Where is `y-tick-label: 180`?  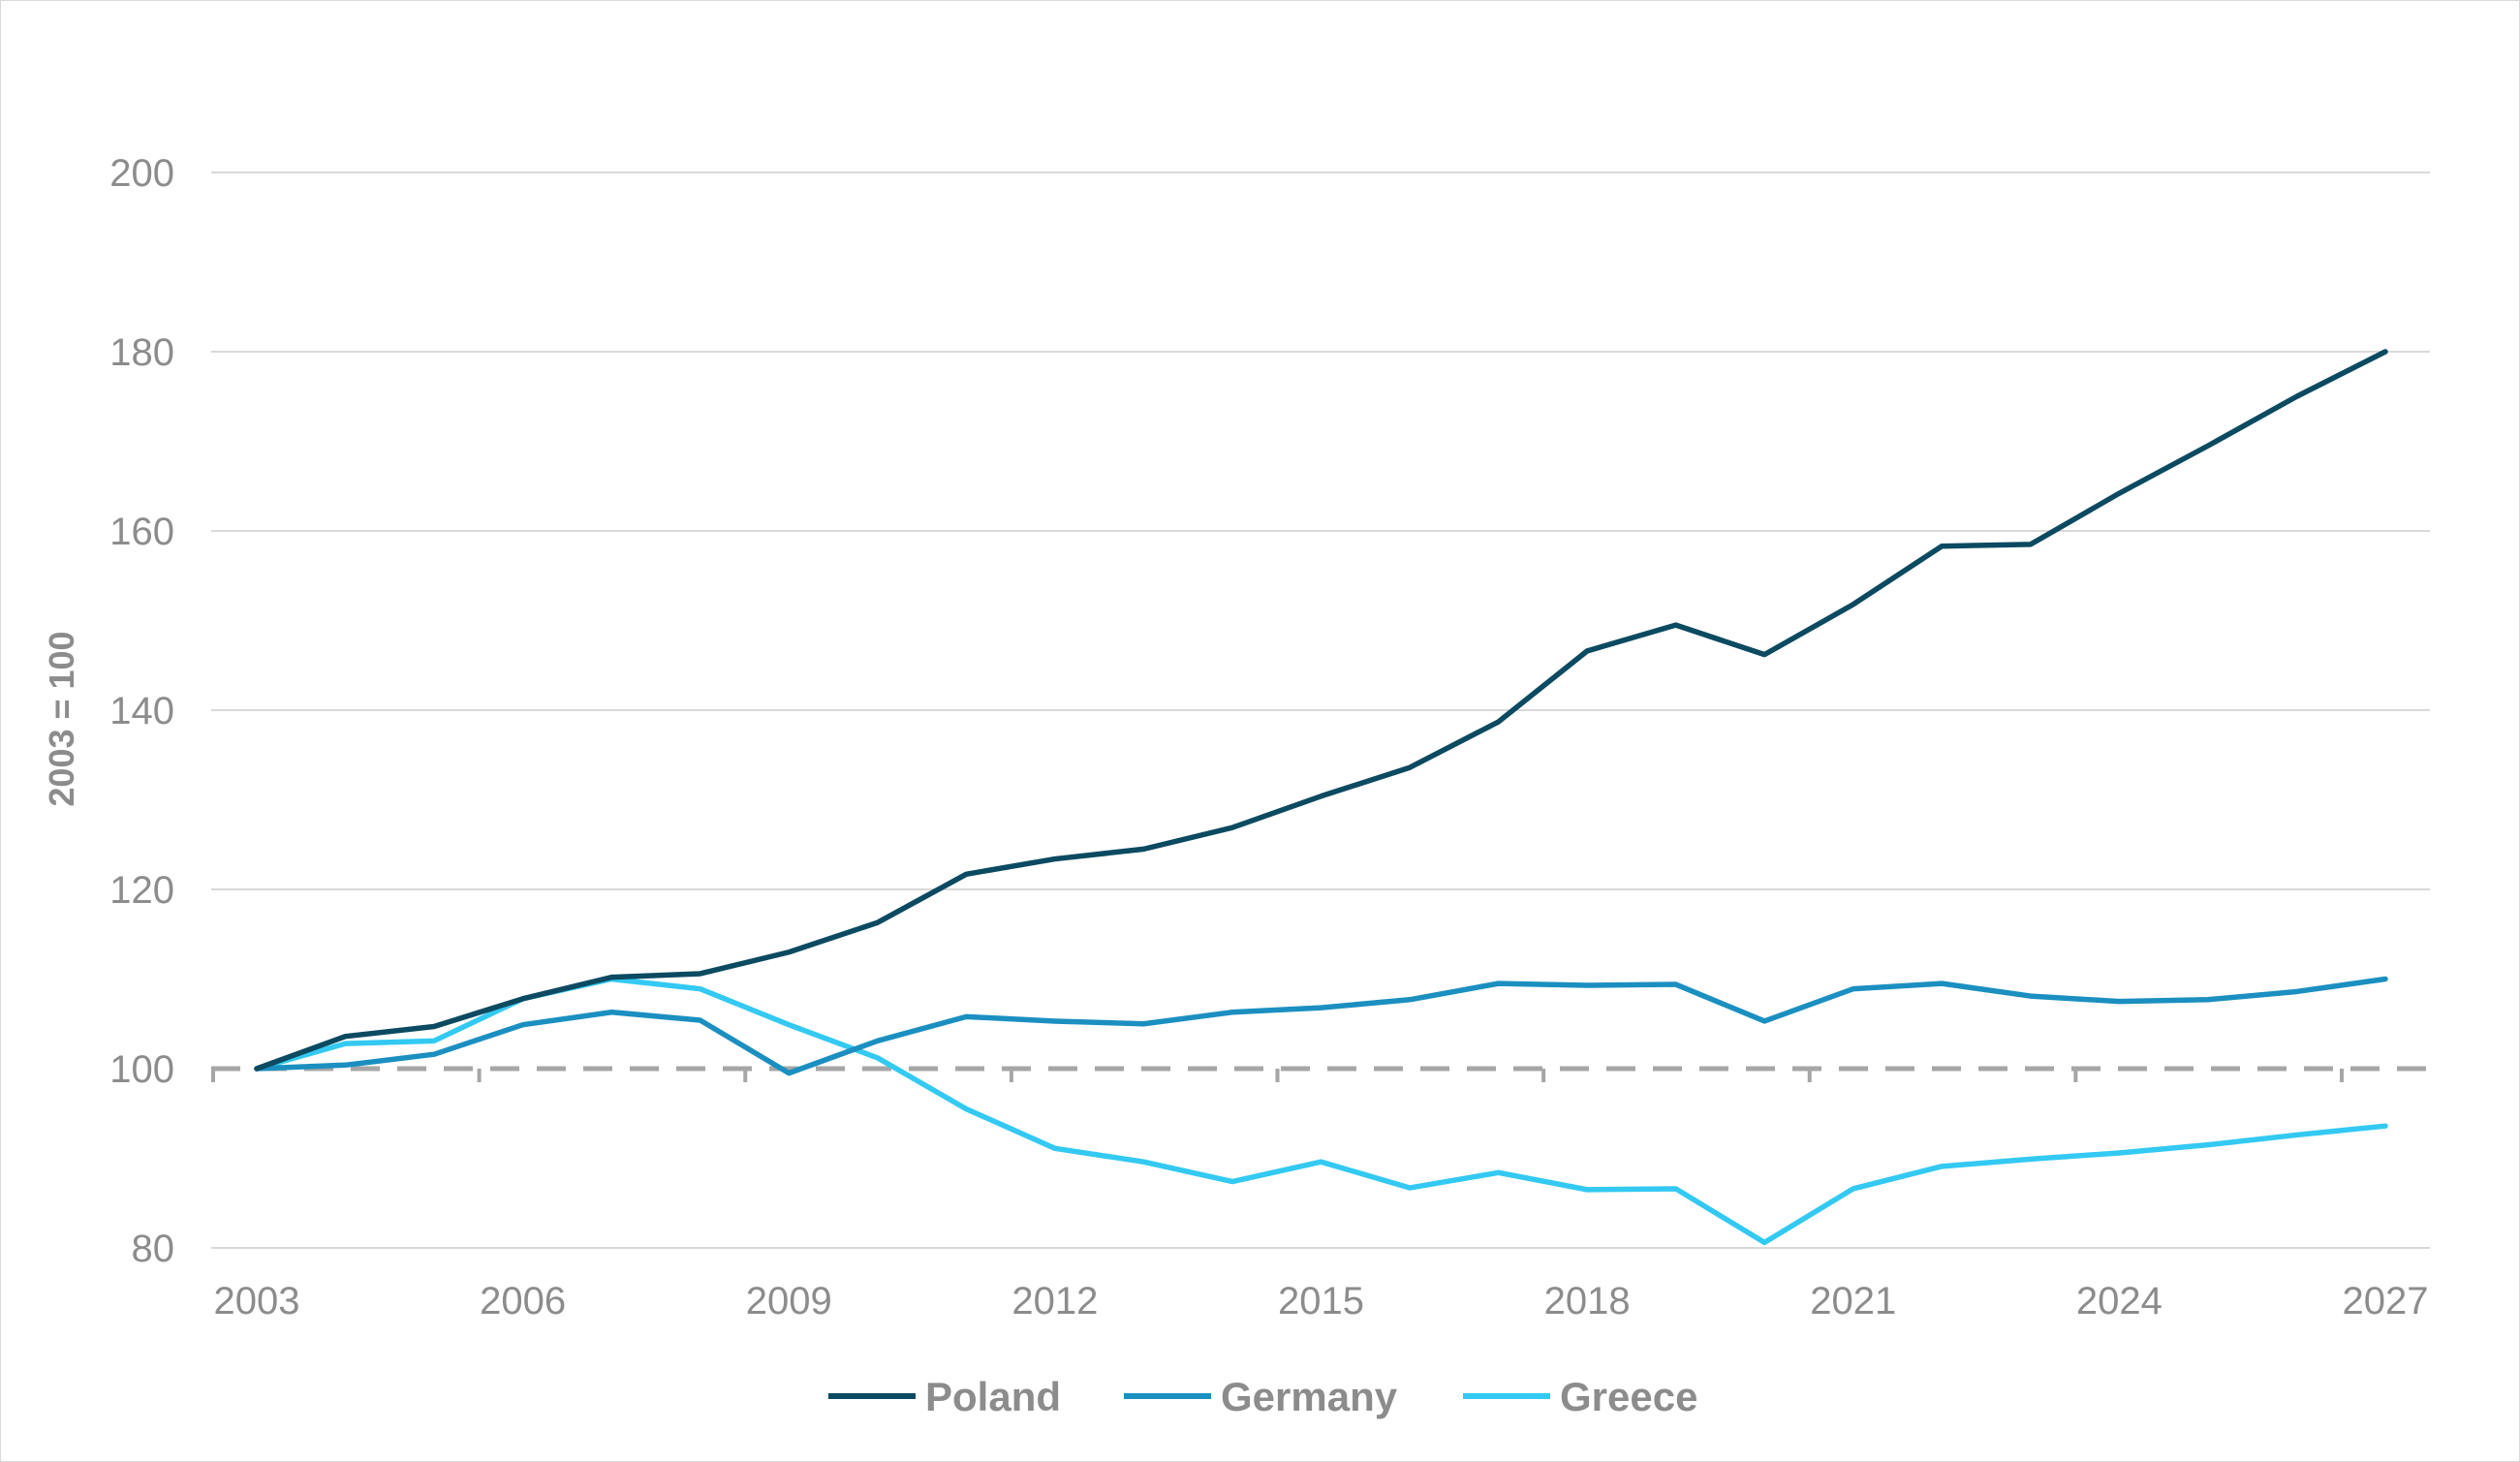 y-tick-label: 180 is located at coordinates (141, 352).